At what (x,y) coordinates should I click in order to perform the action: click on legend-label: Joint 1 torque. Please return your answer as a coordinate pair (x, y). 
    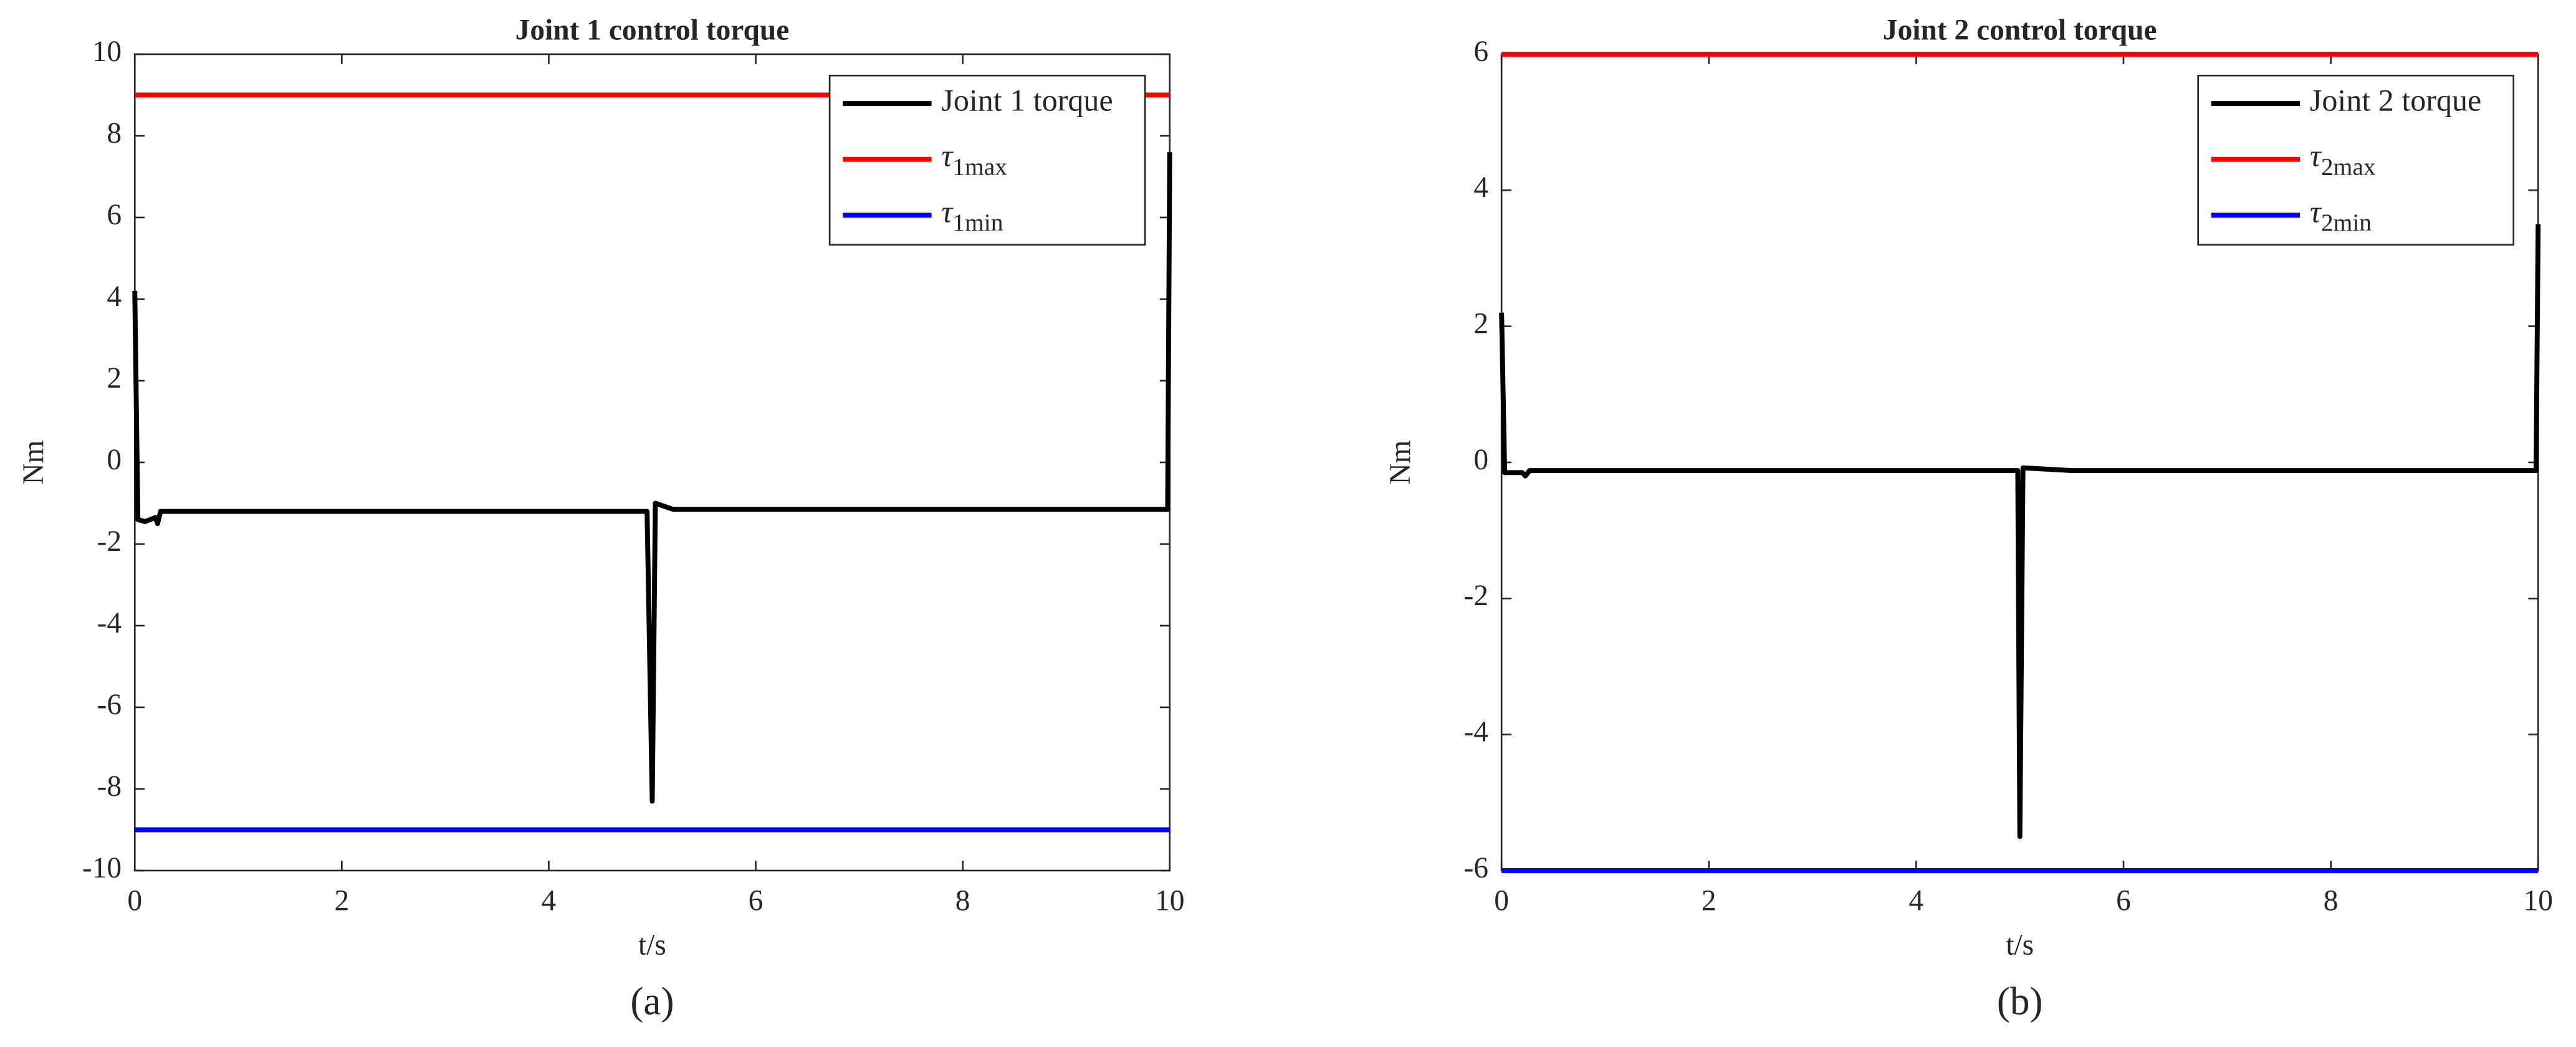
    Looking at the image, I should click on (1027, 100).